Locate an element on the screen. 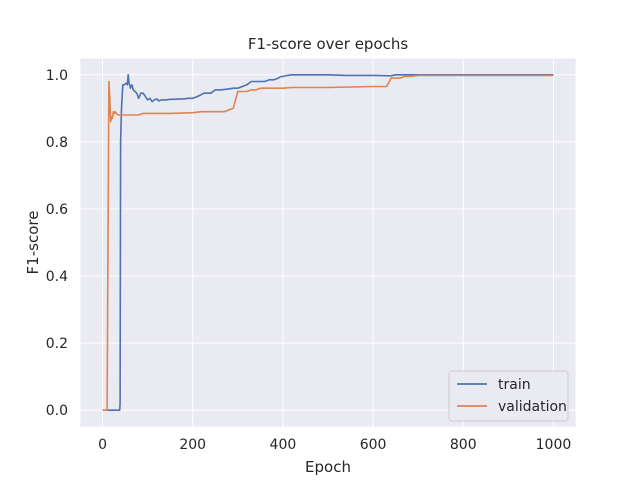  y-tick-label: 0.8 is located at coordinates (57, 143).